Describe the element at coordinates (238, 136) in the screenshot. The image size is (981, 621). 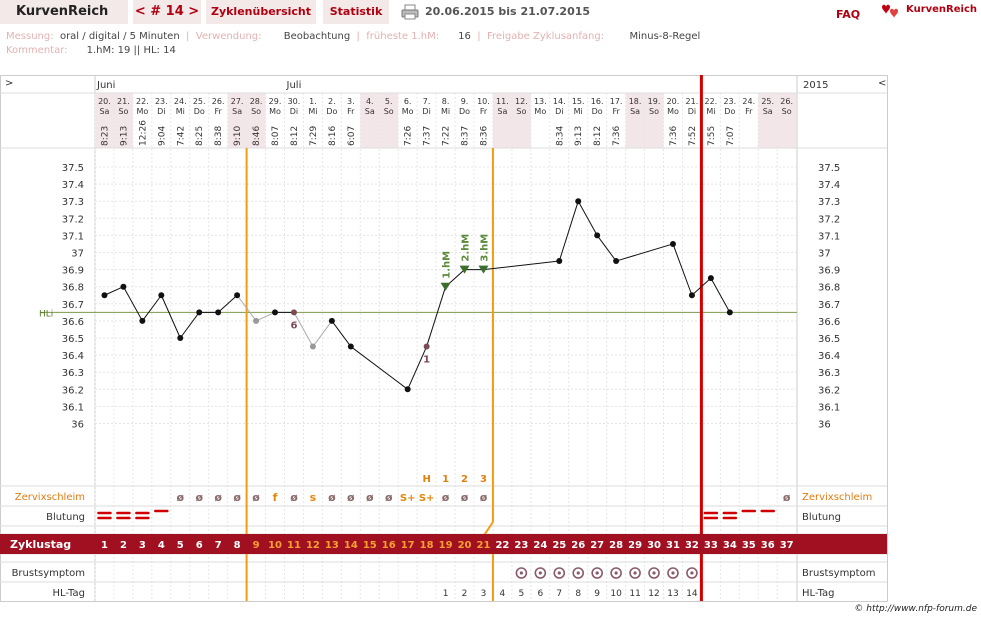
I see `measure-time: 9:10` at that location.